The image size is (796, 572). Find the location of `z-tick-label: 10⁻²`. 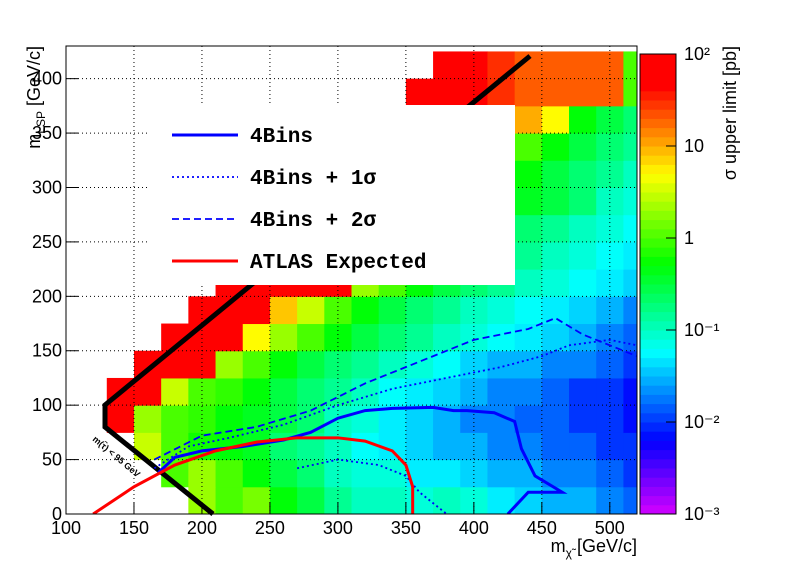

z-tick-label: 10⁻² is located at coordinates (702, 422).